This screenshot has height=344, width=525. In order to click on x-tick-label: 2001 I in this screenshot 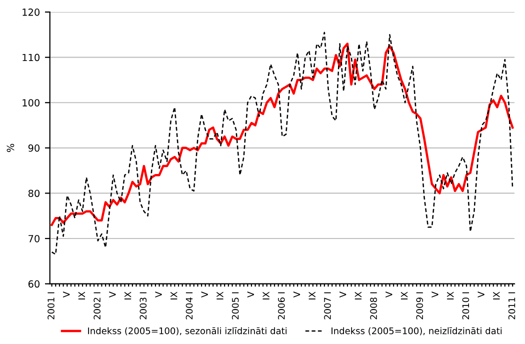, I will do `click(51, 306)`.